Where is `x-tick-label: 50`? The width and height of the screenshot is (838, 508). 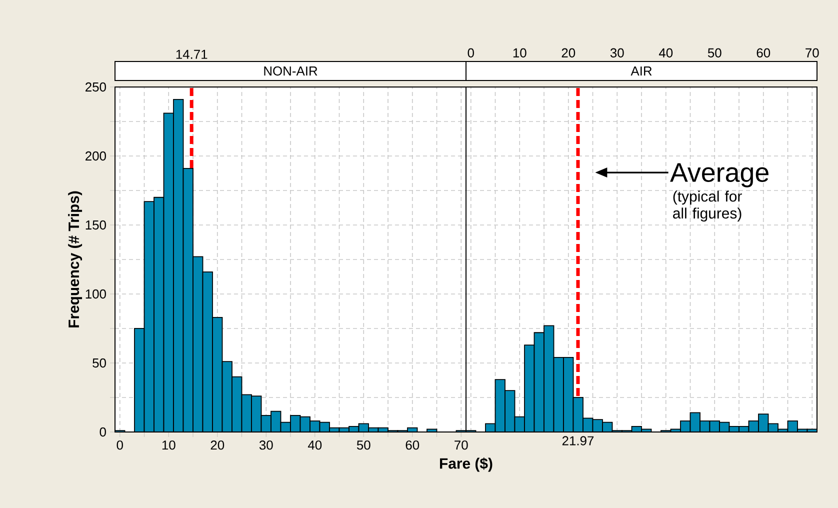
x-tick-label: 50 is located at coordinates (363, 445).